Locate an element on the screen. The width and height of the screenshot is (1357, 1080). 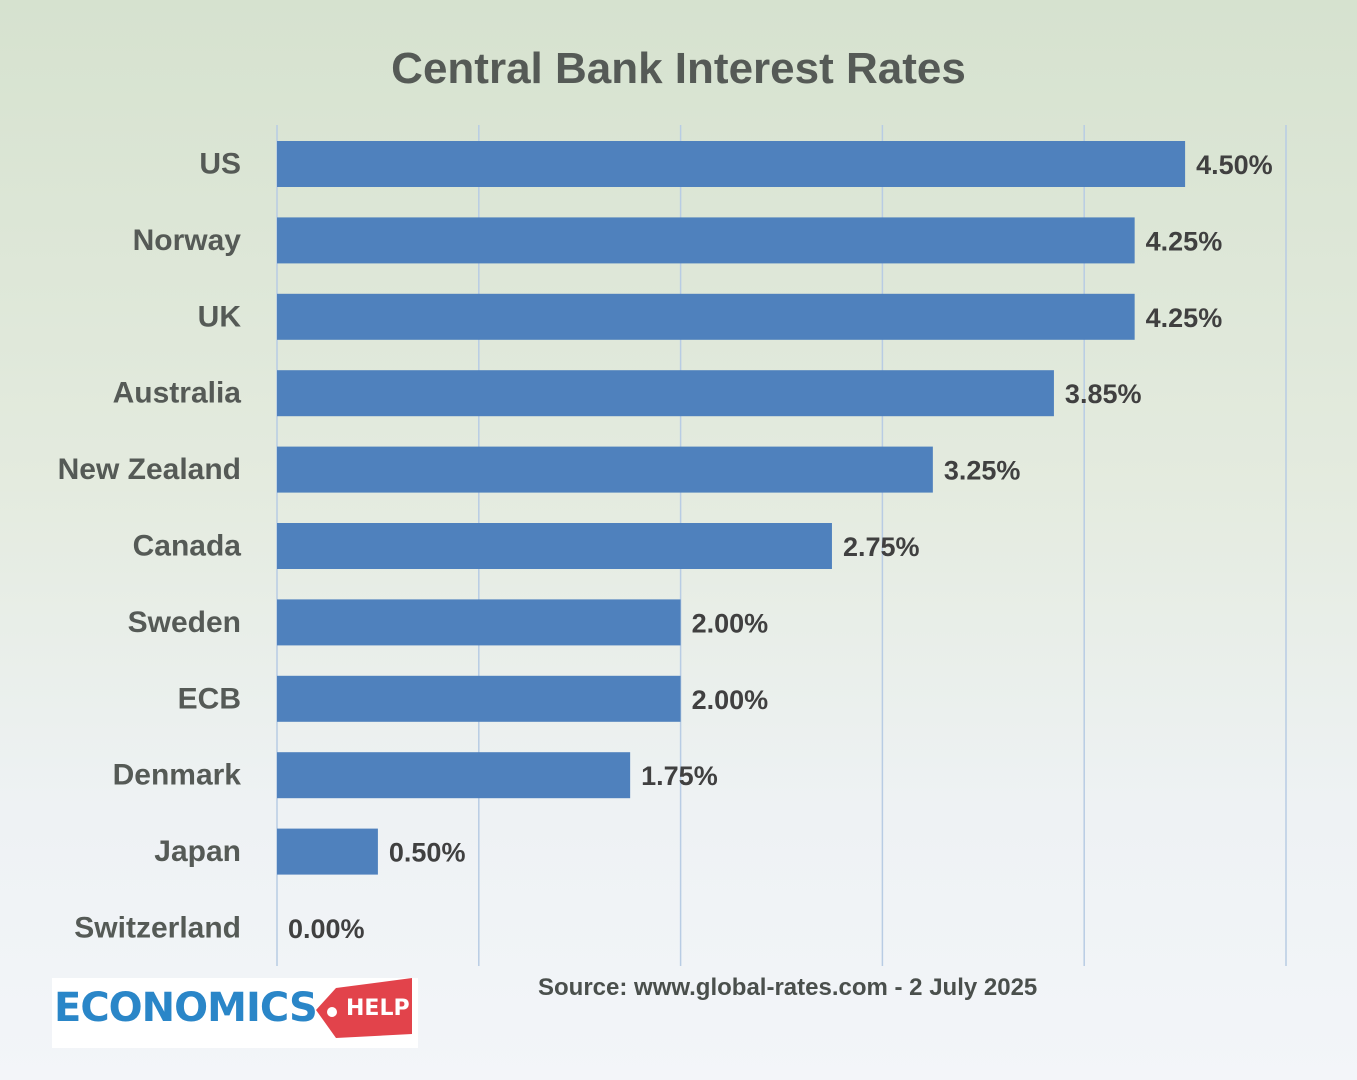
data-label: 3.25% is located at coordinates (982, 471).